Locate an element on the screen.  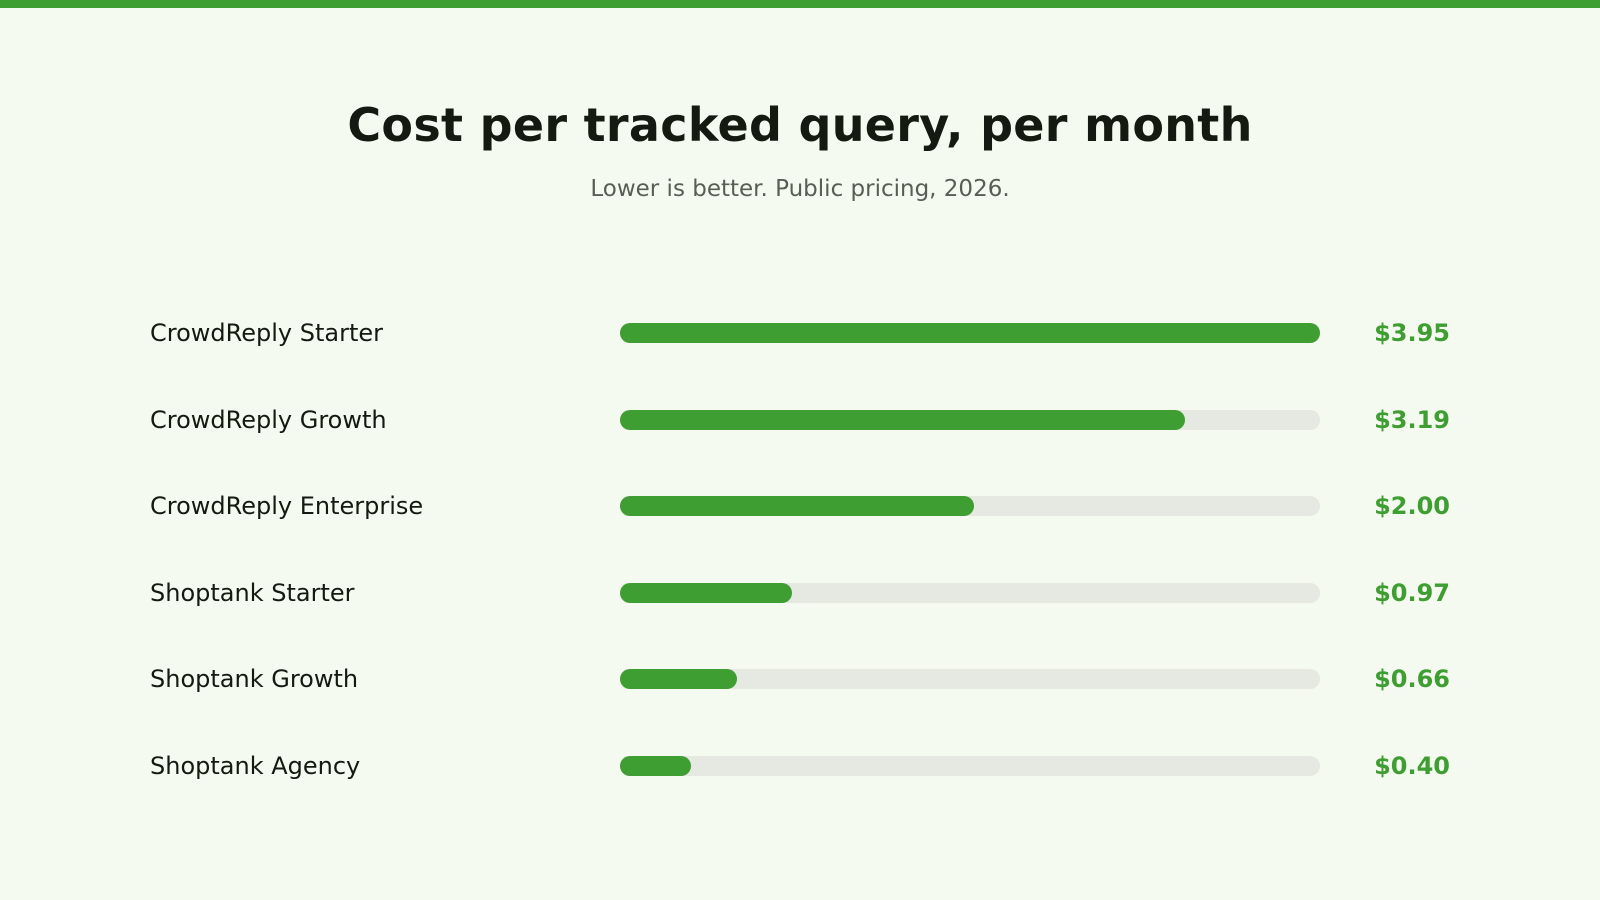
bar-value-label: $0.66 is located at coordinates (1412, 679).